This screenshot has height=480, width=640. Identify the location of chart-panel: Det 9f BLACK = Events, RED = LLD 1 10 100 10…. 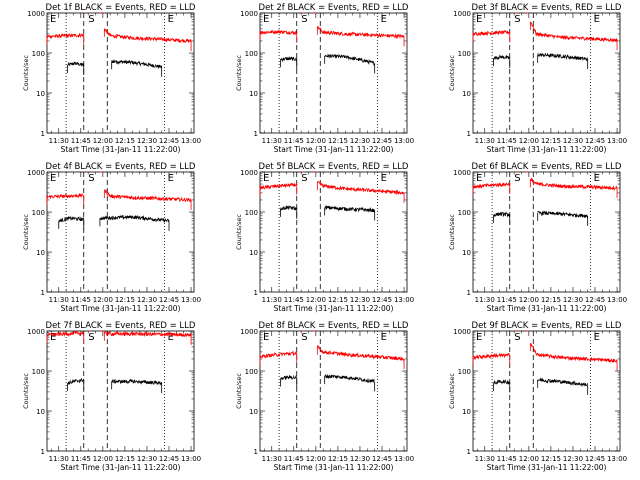
(537, 396).